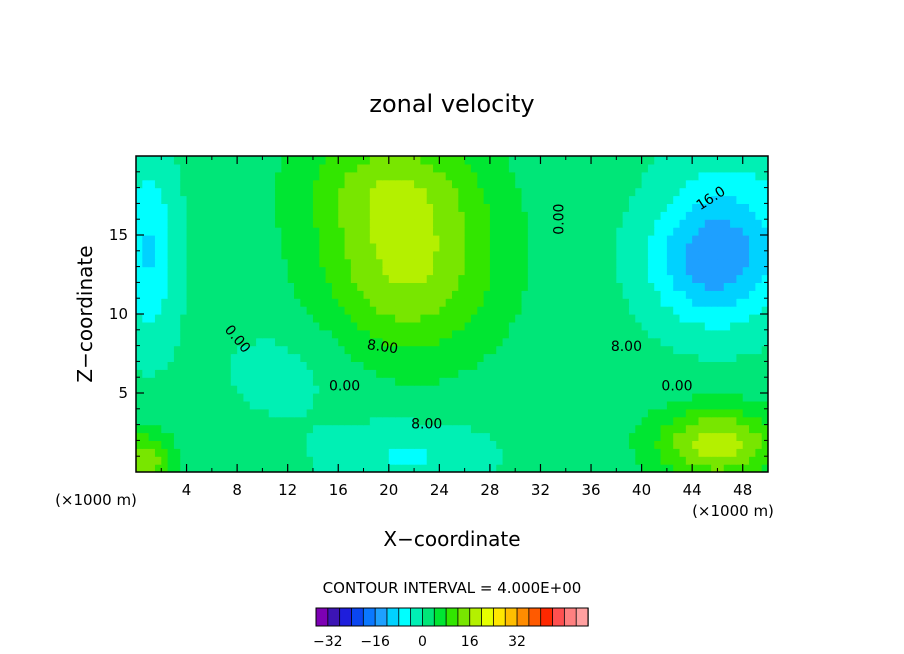 This screenshot has width=904, height=654. Describe the element at coordinates (118, 235) in the screenshot. I see `y-tick-label: 15` at that location.